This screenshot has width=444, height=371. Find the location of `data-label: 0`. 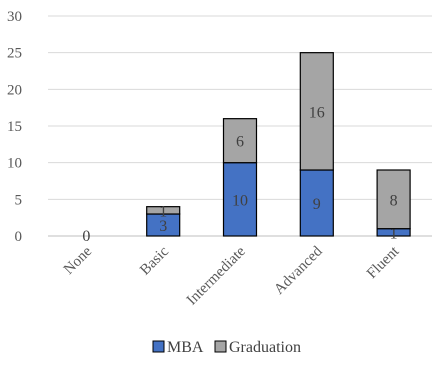

data-label: 0 is located at coordinates (86, 236).